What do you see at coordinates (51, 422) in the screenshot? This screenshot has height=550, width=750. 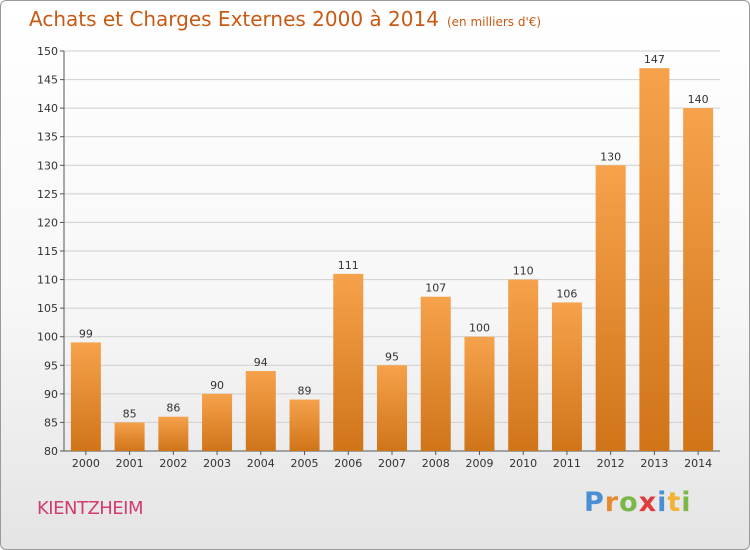 I see `y-tick-label: 85` at bounding box center [51, 422].